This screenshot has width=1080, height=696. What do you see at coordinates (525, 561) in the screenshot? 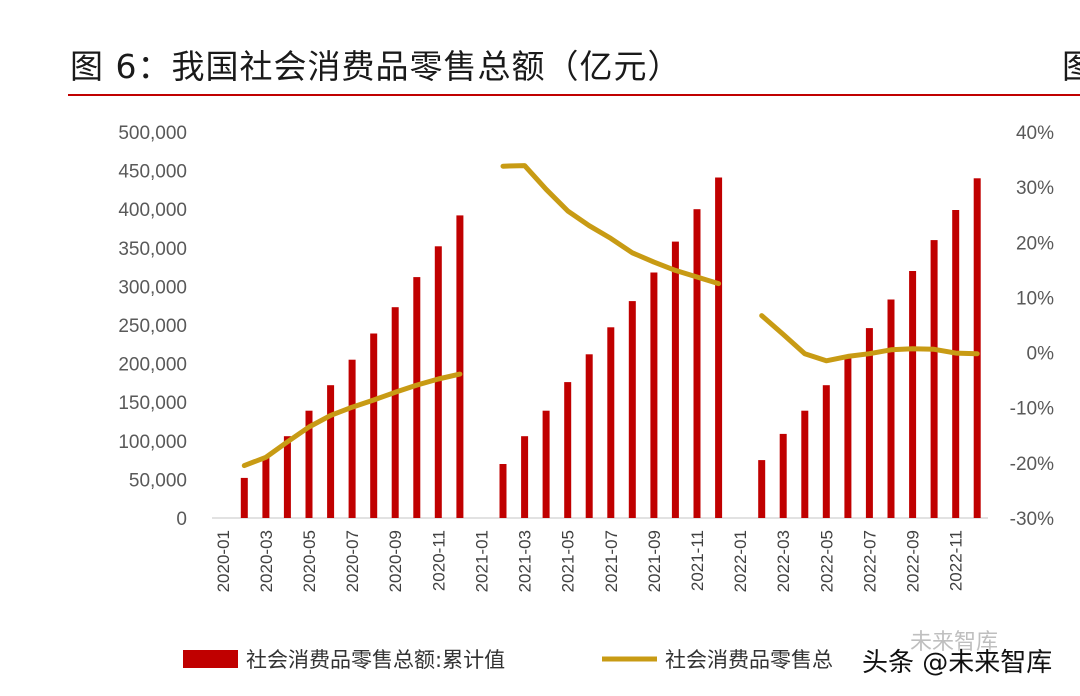
I see `x-tick: 2021-03` at bounding box center [525, 561].